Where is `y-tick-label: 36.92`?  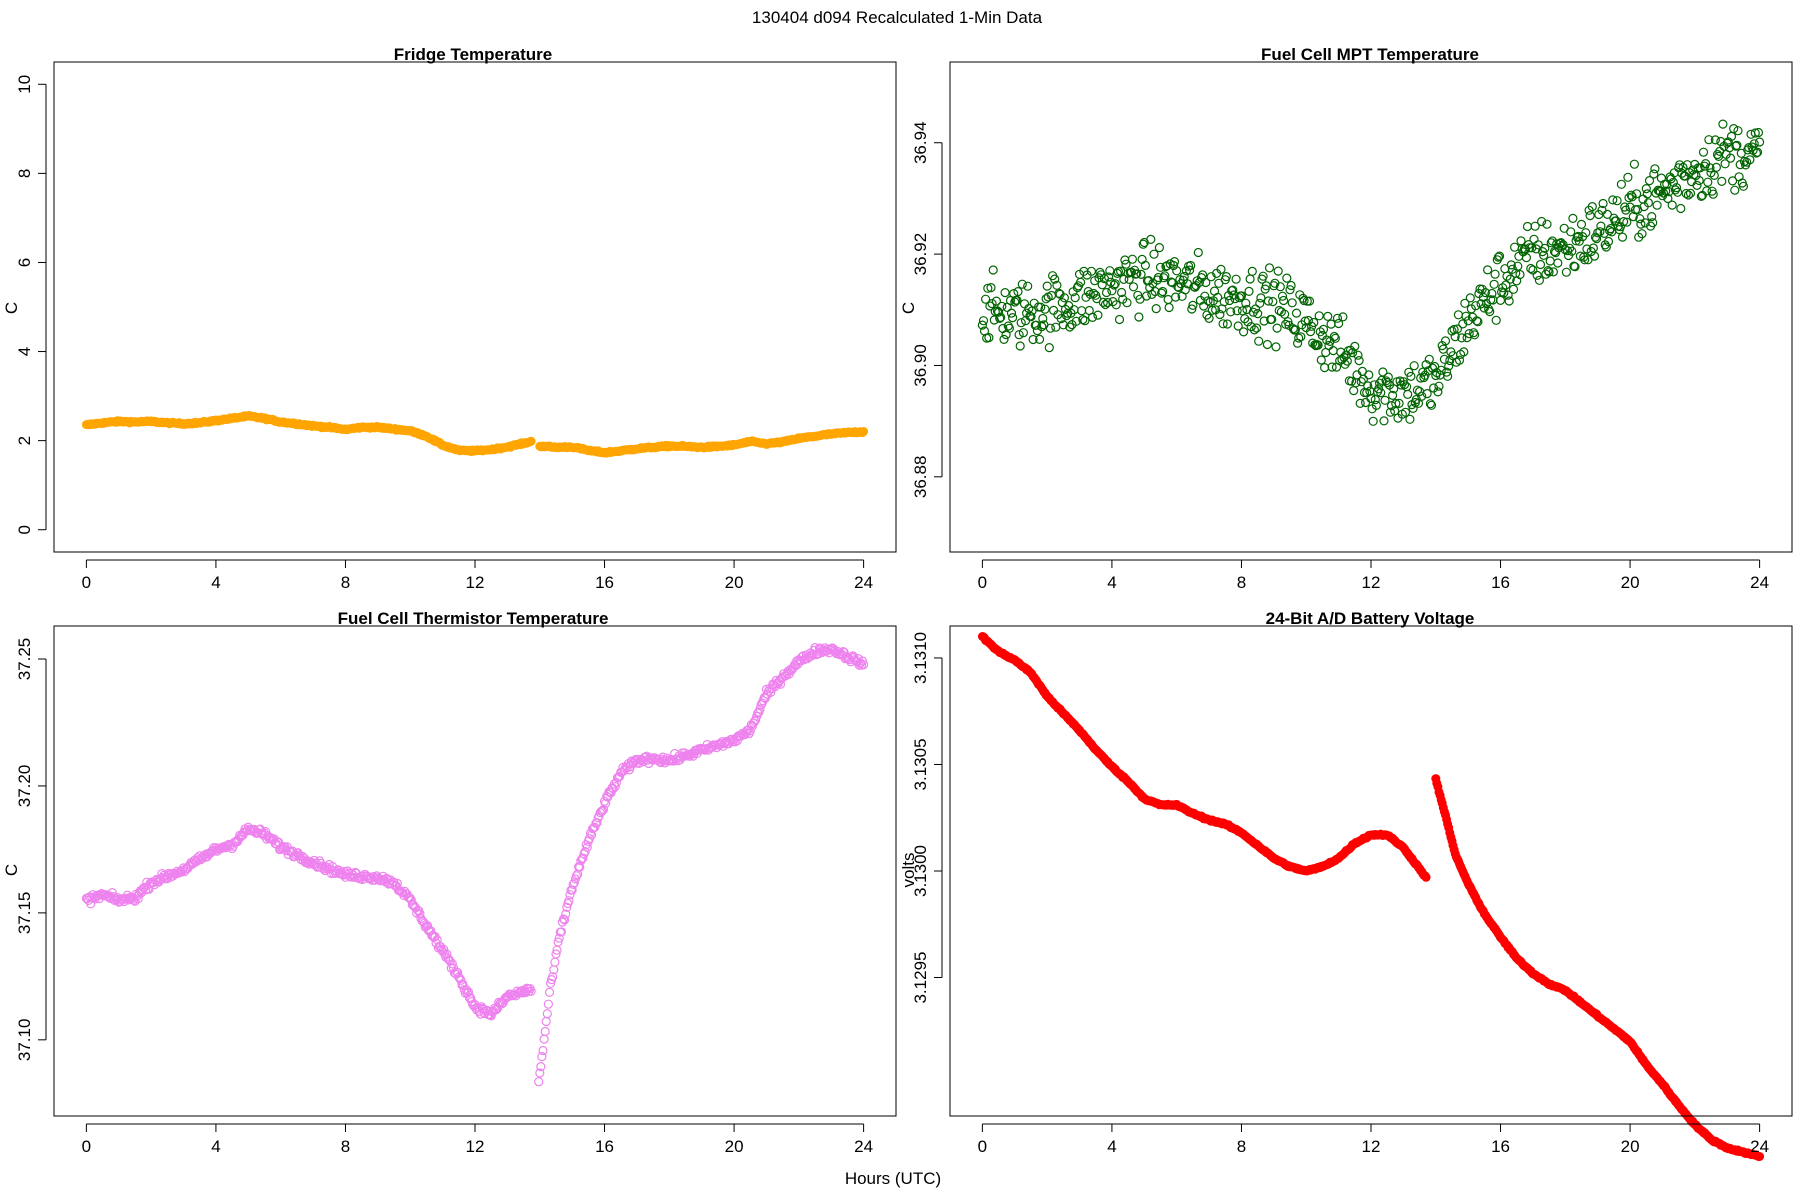 y-tick-label: 36.92 is located at coordinates (920, 254).